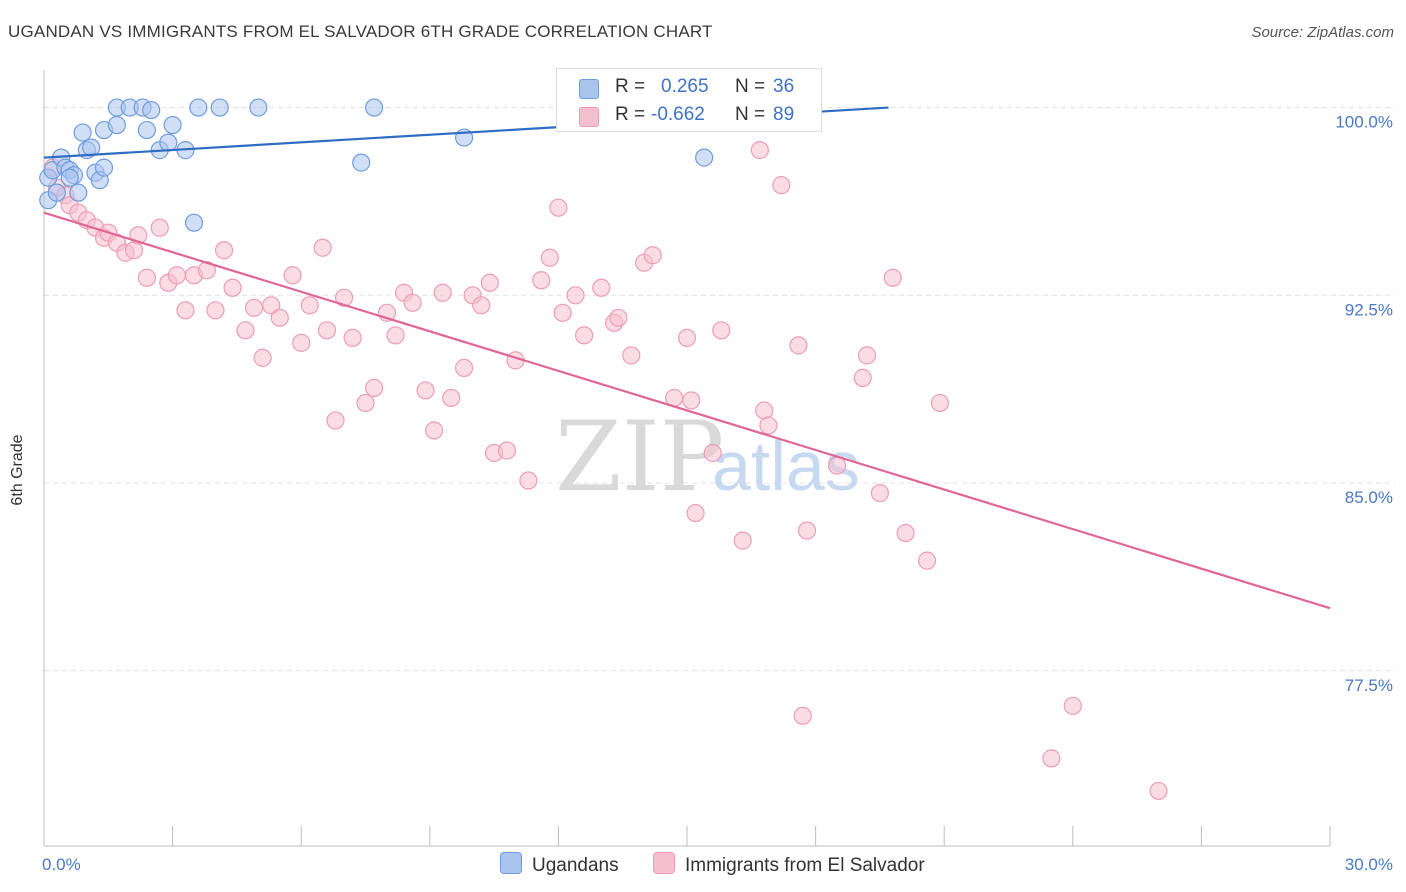 This screenshot has width=1406, height=892. I want to click on bottom-legend-salvador: Immigrants from El Salvador, so click(789, 864).